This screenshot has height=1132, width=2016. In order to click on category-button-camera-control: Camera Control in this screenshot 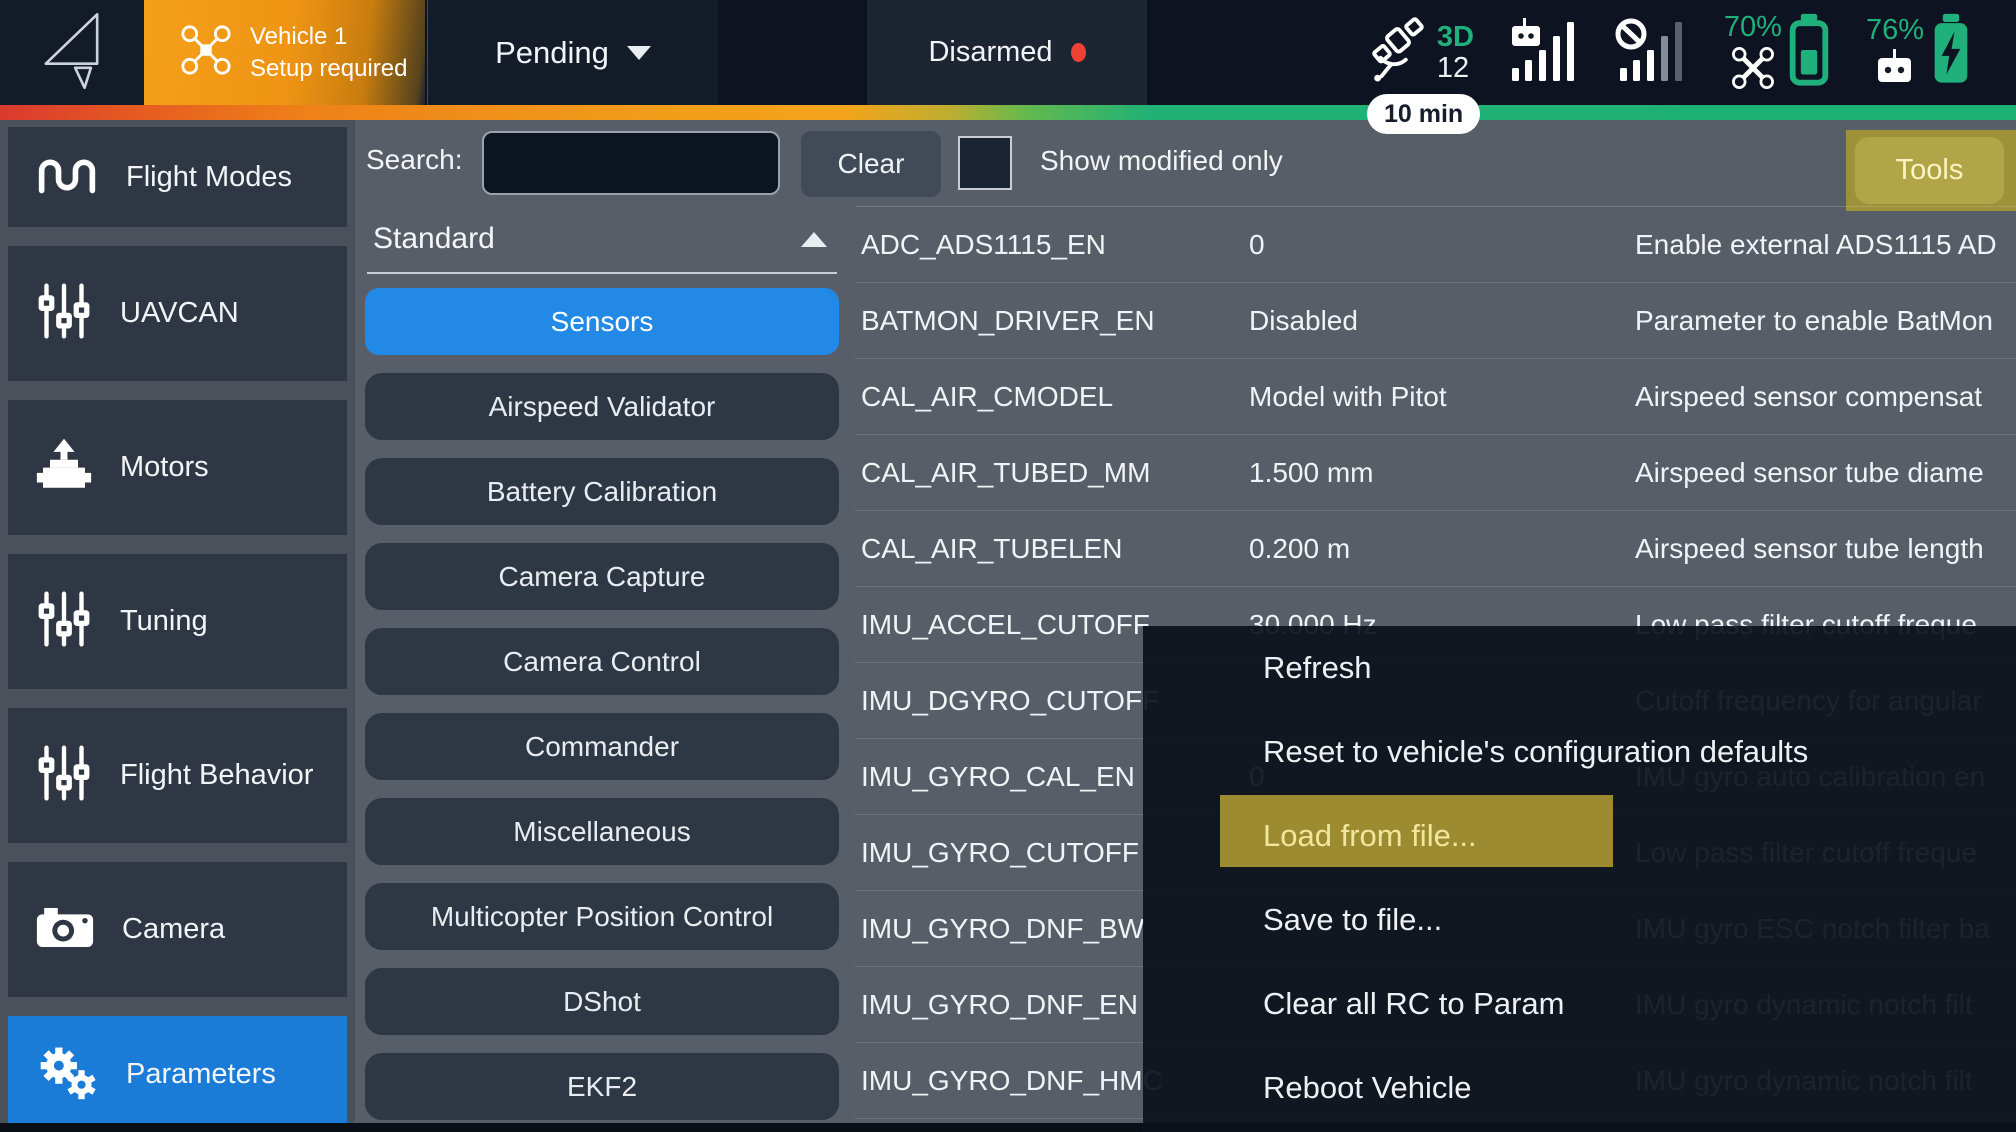, I will do `click(602, 661)`.